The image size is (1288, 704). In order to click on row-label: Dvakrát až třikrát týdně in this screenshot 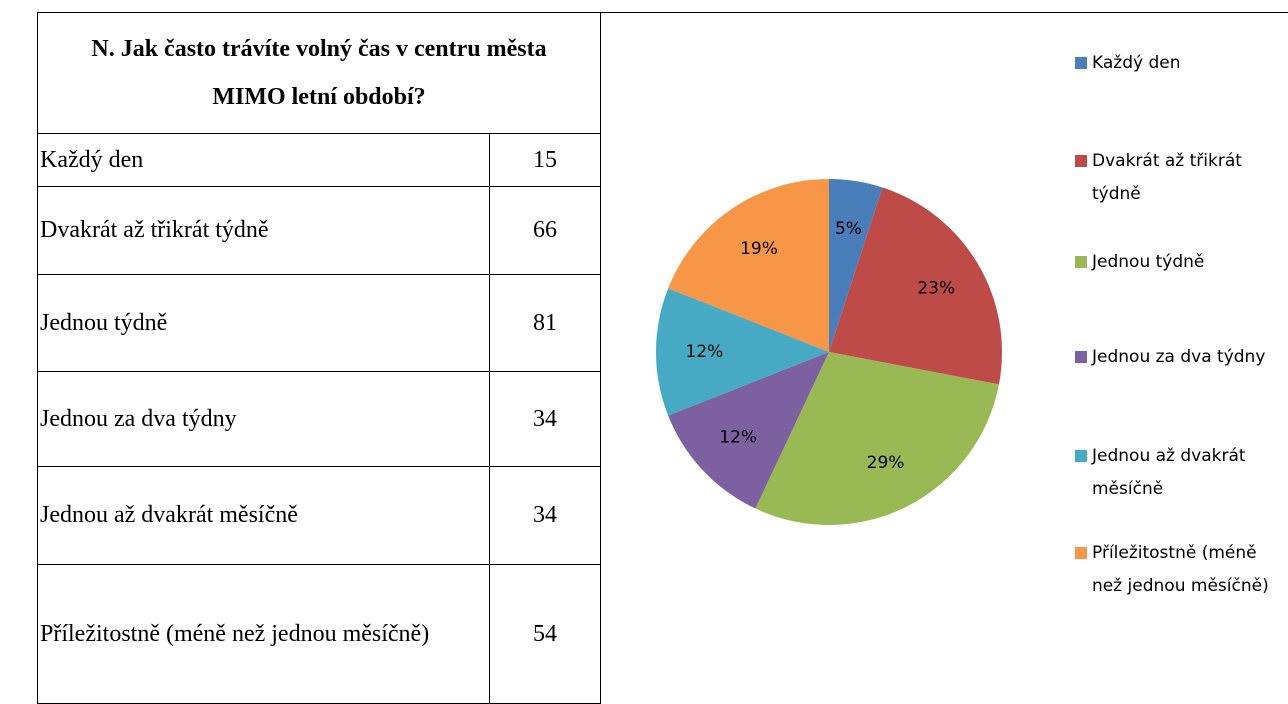, I will do `click(263, 230)`.